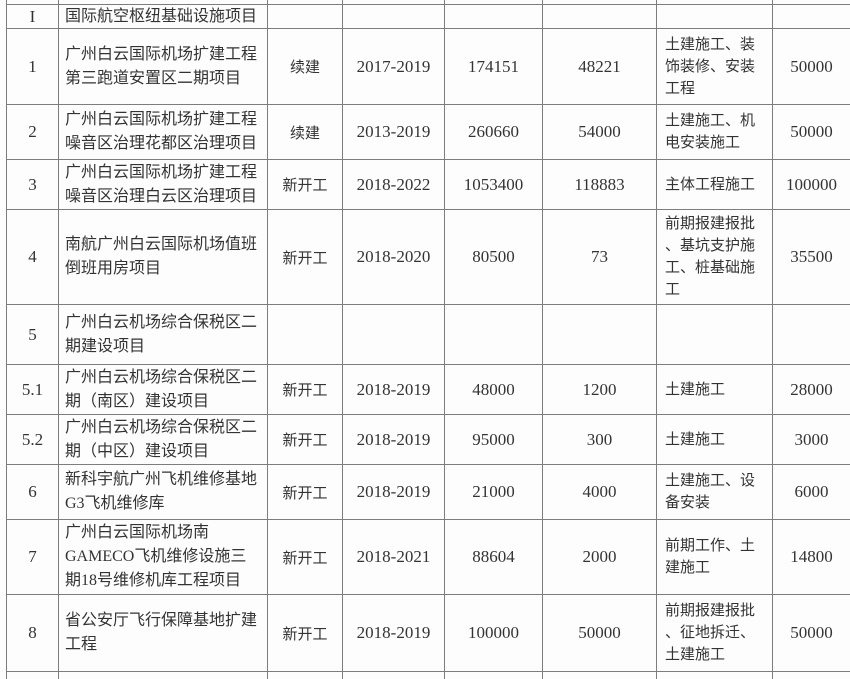  What do you see at coordinates (715, 557) in the screenshot?
I see `cell-work-scope: 前期工作、土 建施工` at bounding box center [715, 557].